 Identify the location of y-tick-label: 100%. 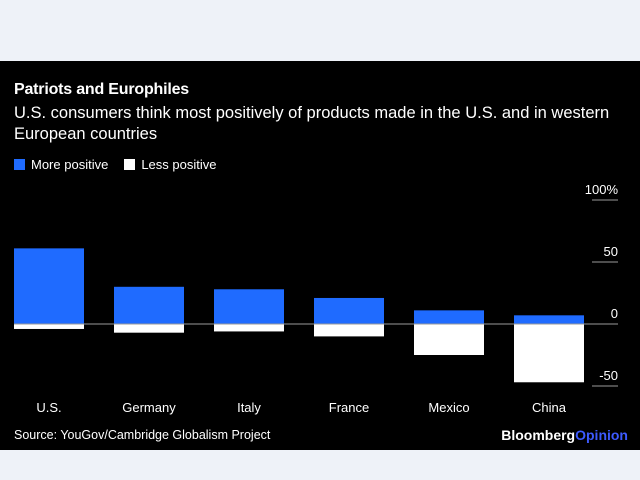
(602, 189).